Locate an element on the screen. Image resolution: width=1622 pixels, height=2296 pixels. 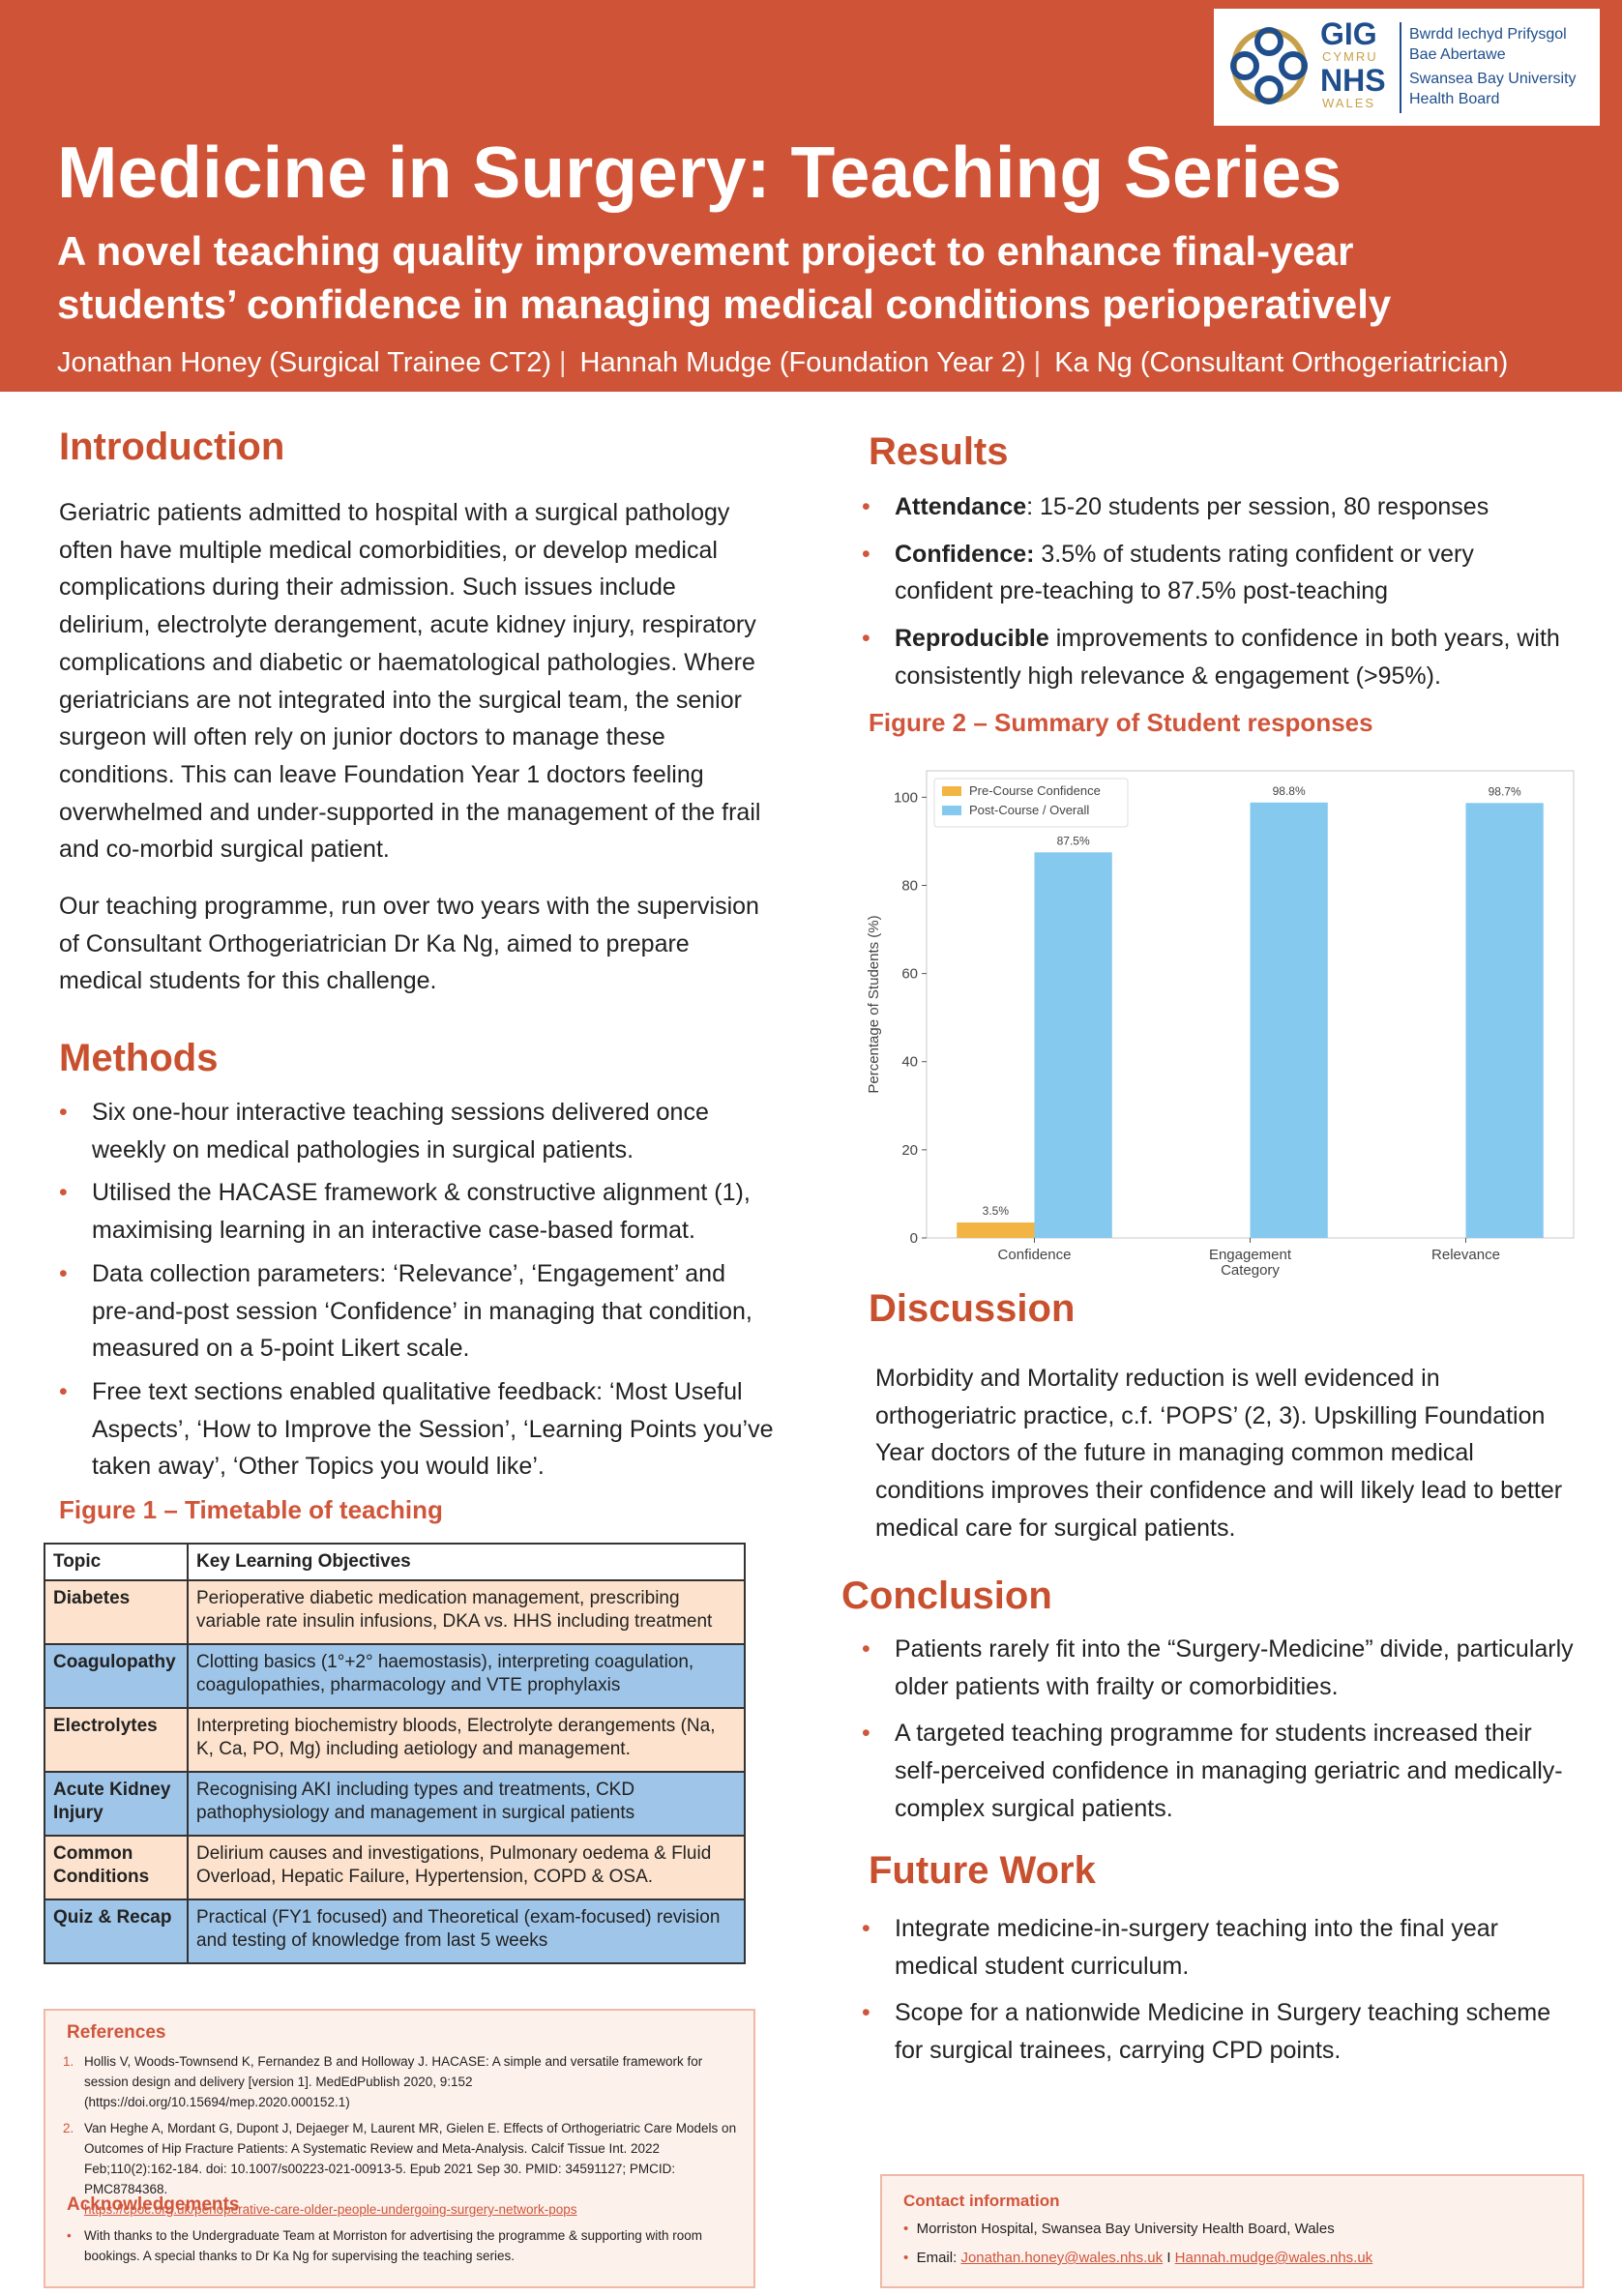
x-tick-label: Engagement is located at coordinates (1251, 1255).